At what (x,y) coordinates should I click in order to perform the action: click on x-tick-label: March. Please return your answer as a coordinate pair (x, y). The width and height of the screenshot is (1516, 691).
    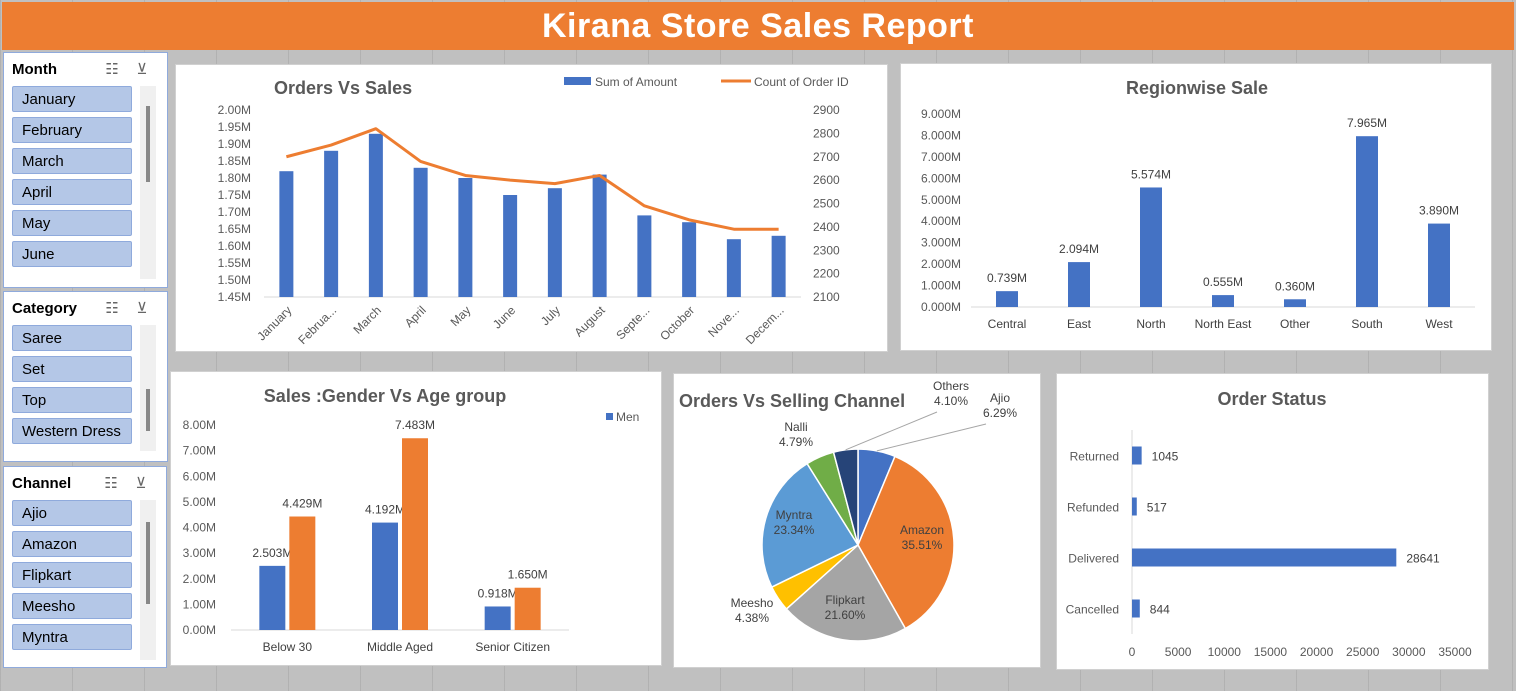
    Looking at the image, I should click on (367, 319).